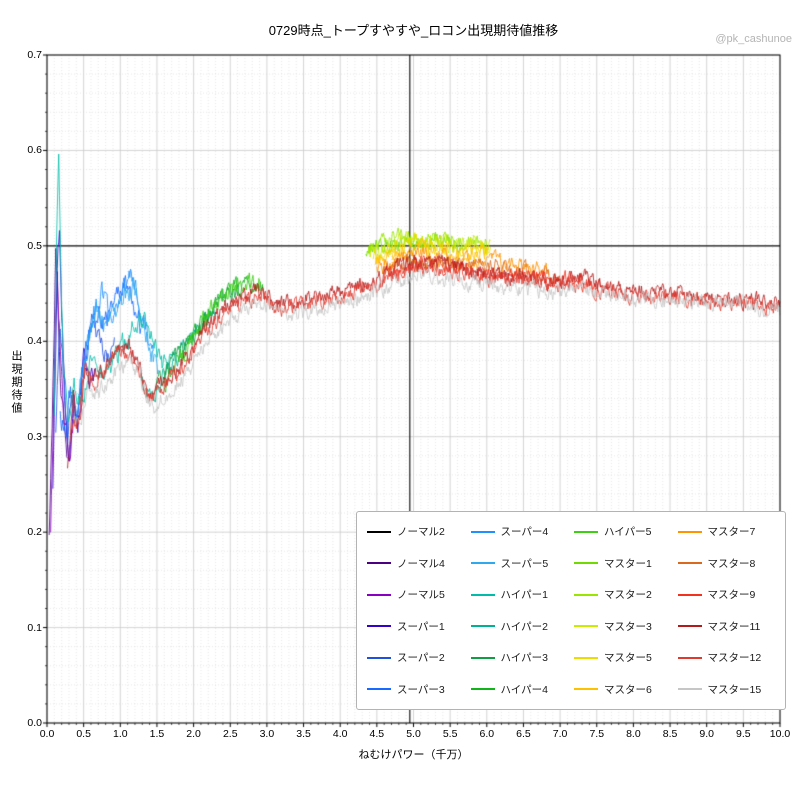 The image size is (800, 800). What do you see at coordinates (743, 734) in the screenshot?
I see `x-tick-label: 9.5` at bounding box center [743, 734].